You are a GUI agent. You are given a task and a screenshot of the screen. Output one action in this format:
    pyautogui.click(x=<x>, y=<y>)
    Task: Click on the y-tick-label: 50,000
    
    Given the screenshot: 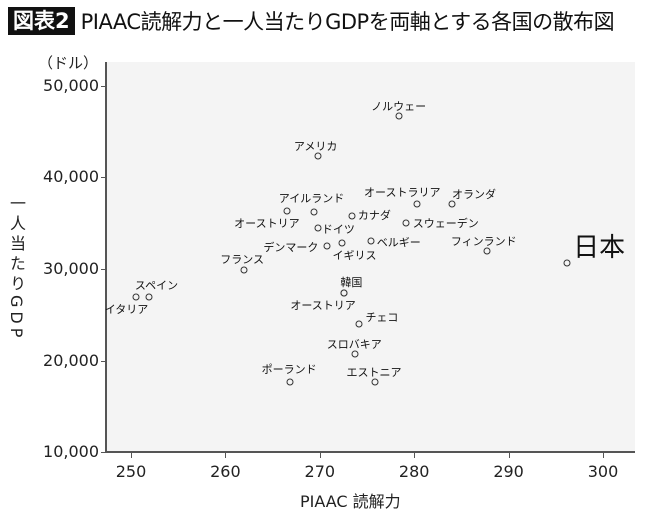 What is the action you would take?
    pyautogui.click(x=71, y=85)
    